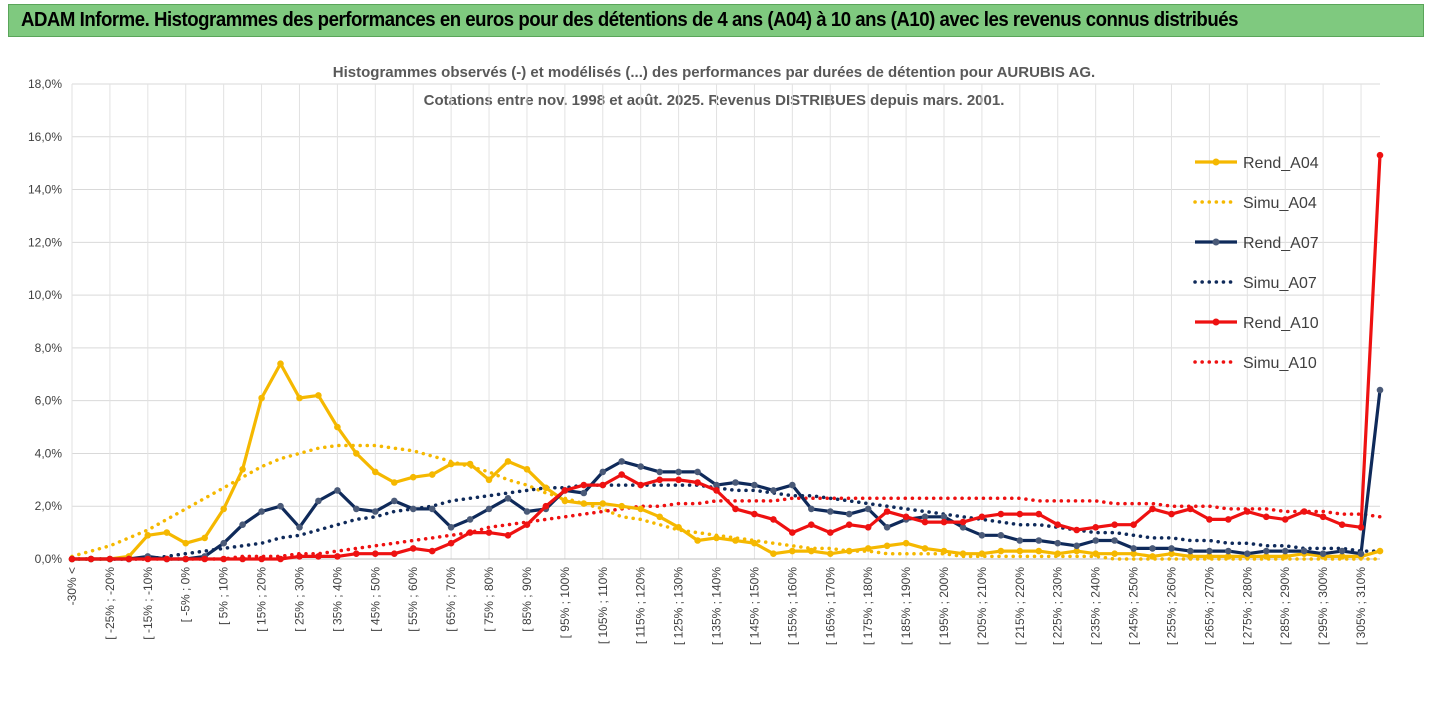  I want to click on y-tick-label: 2,0%, so click(49, 506).